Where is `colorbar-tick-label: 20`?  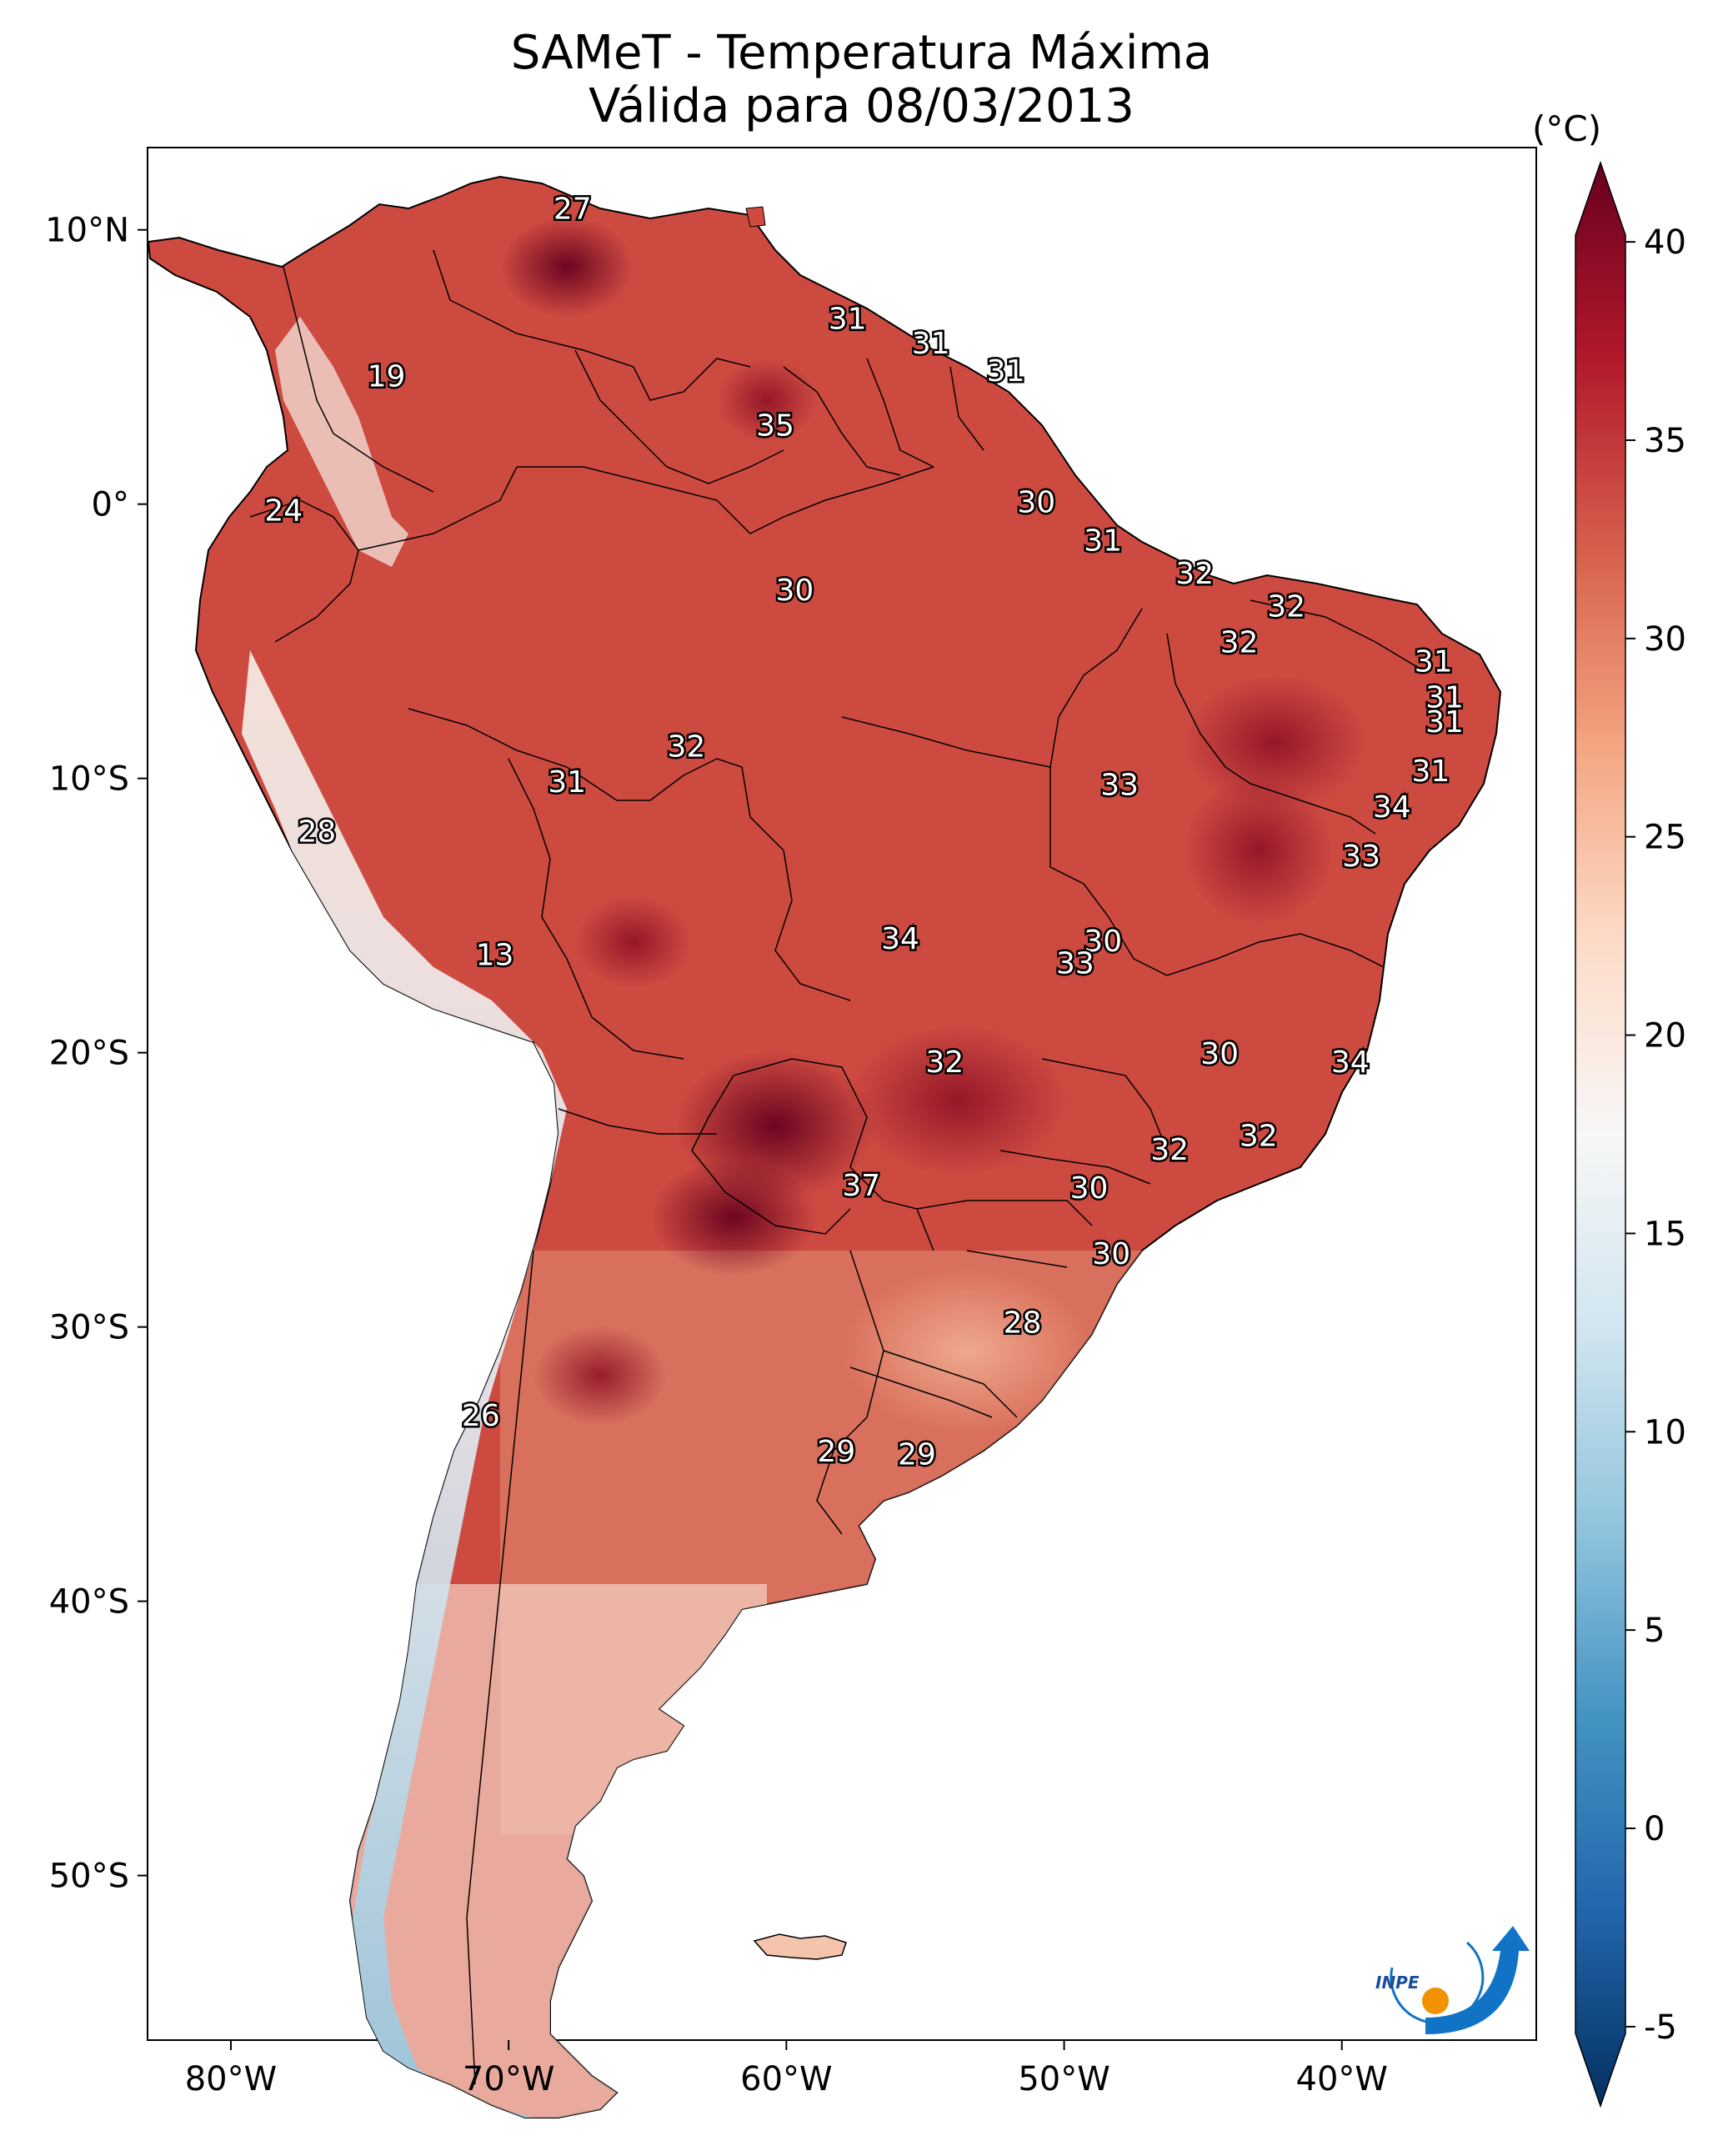 colorbar-tick-label: 20 is located at coordinates (1665, 1036).